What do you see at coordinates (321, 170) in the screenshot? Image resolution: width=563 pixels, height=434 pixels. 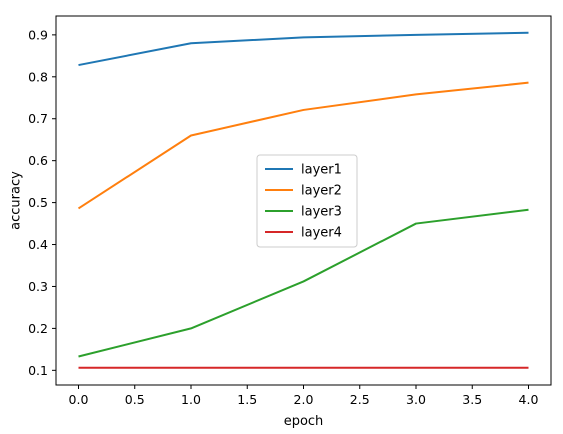 I see `legend-label-layer1: layer1` at bounding box center [321, 170].